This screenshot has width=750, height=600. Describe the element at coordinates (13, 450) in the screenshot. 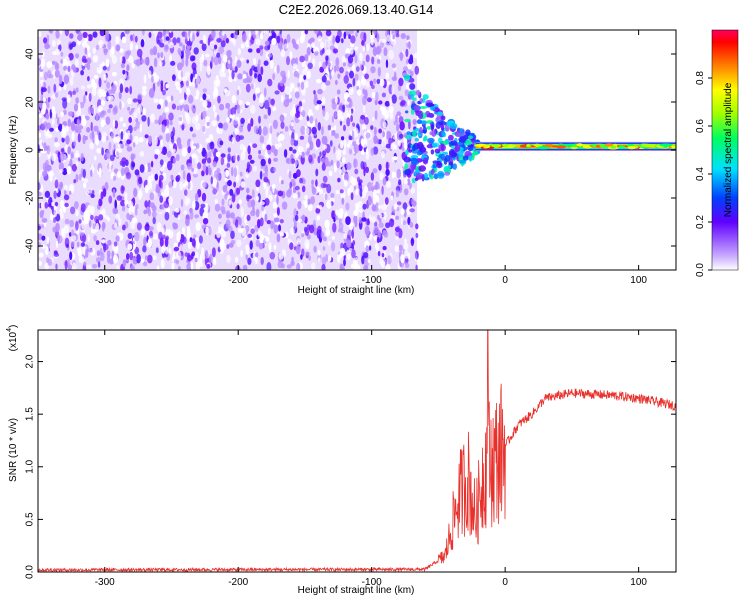

I see `snr-y-label: SNR (10 * v/v)` at that location.